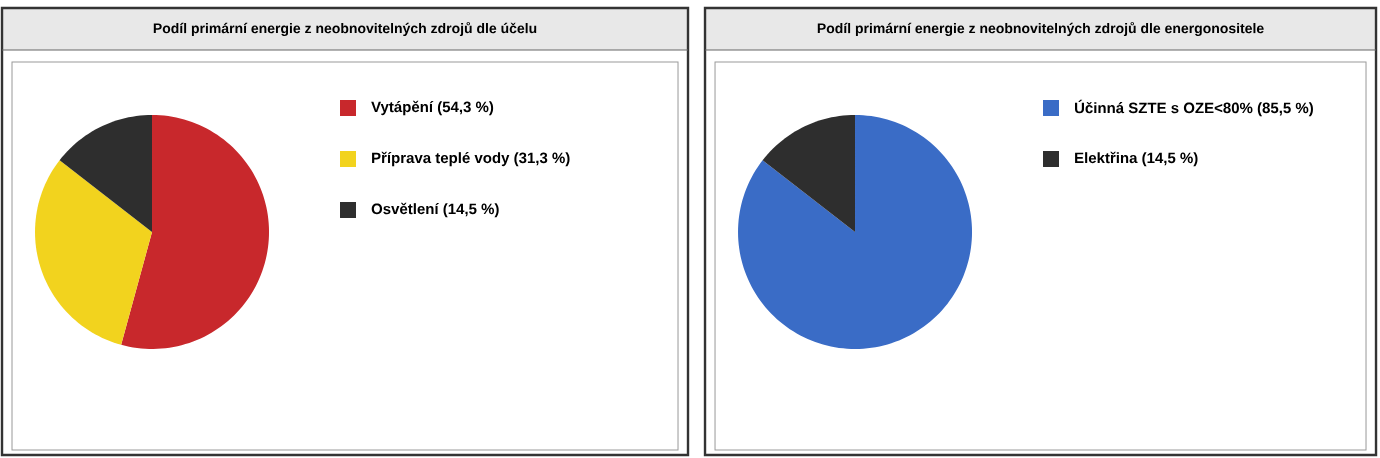 This screenshot has width=1380, height=458. Describe the element at coordinates (345, 29) in the screenshot. I see `chart-title: Podíl primární energie z neobnovitelných zdrojů dle účelu` at that location.